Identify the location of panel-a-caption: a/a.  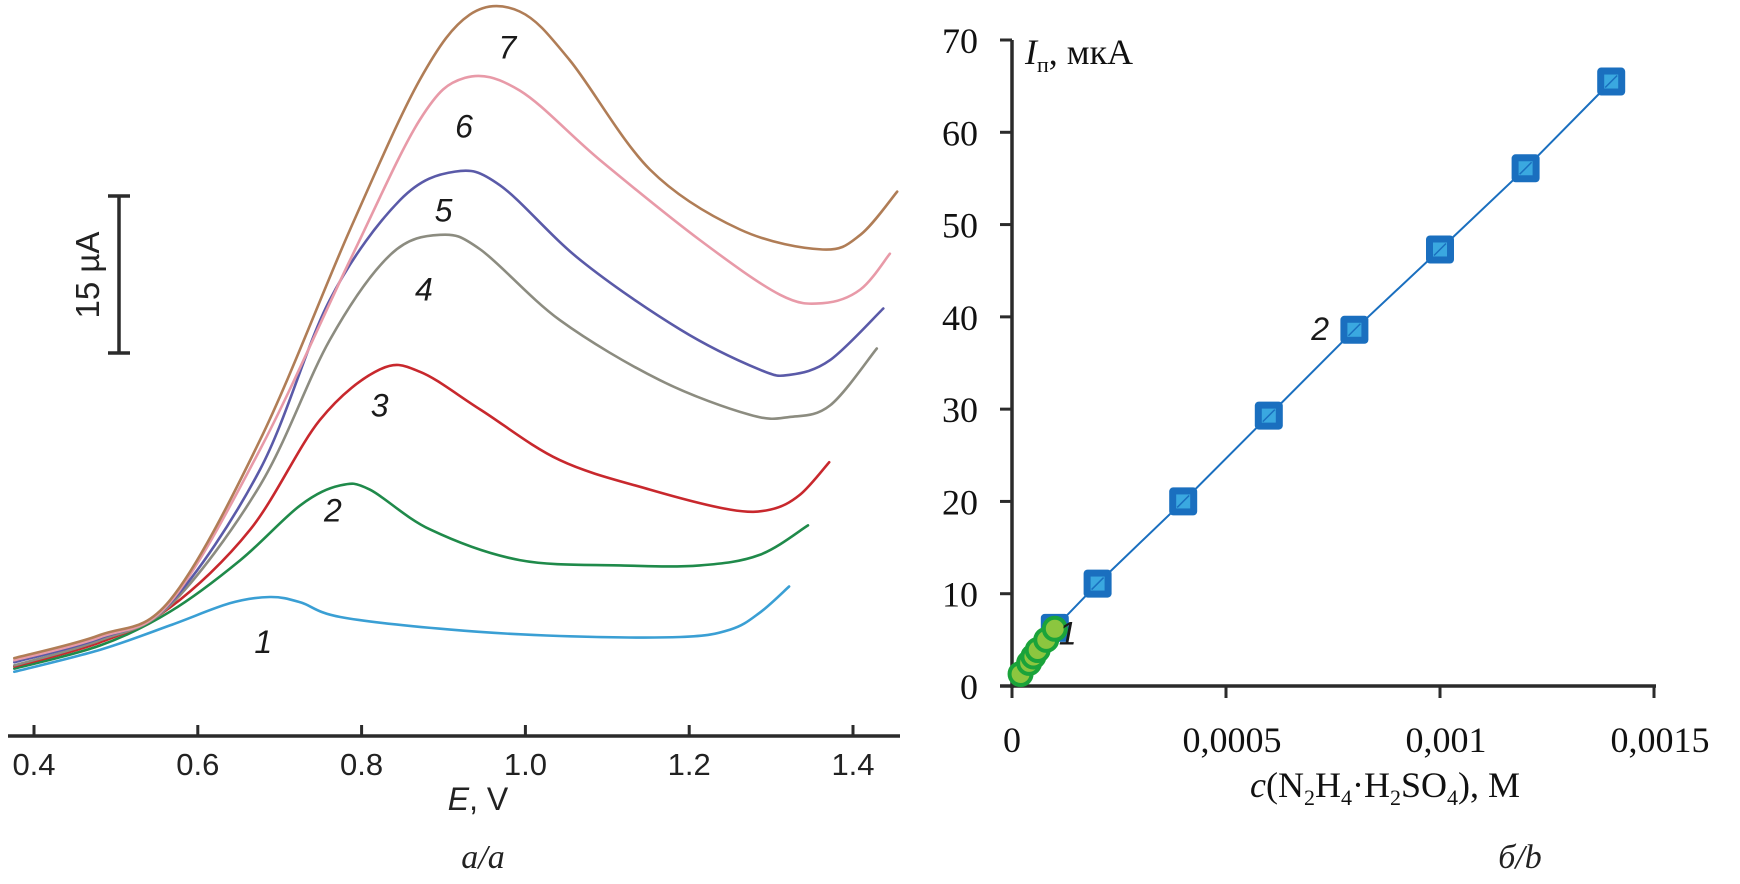
(482, 857).